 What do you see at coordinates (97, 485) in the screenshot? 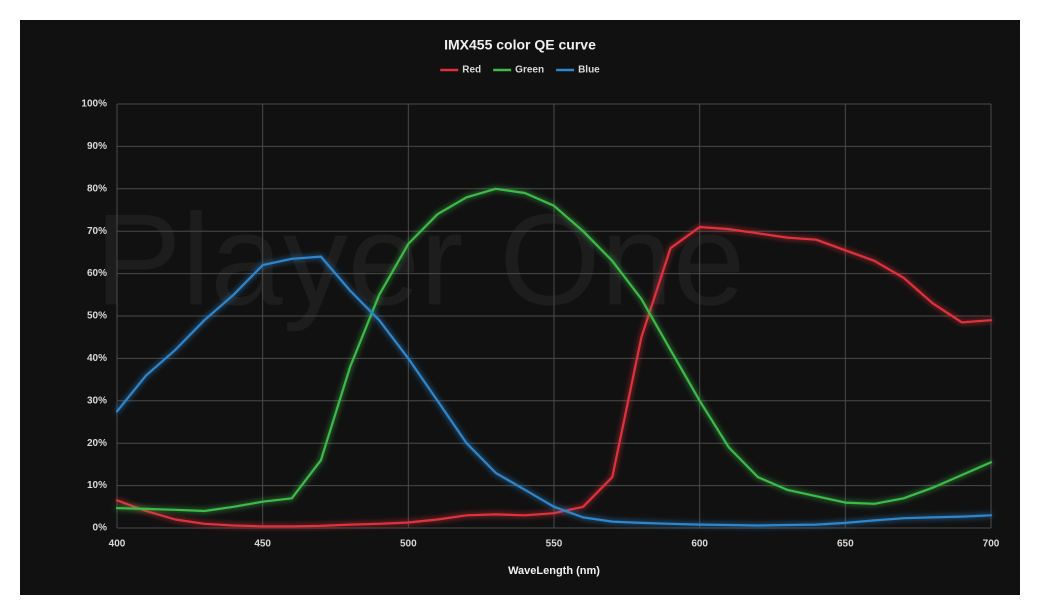
I see `y-tick-label: 10%` at bounding box center [97, 485].